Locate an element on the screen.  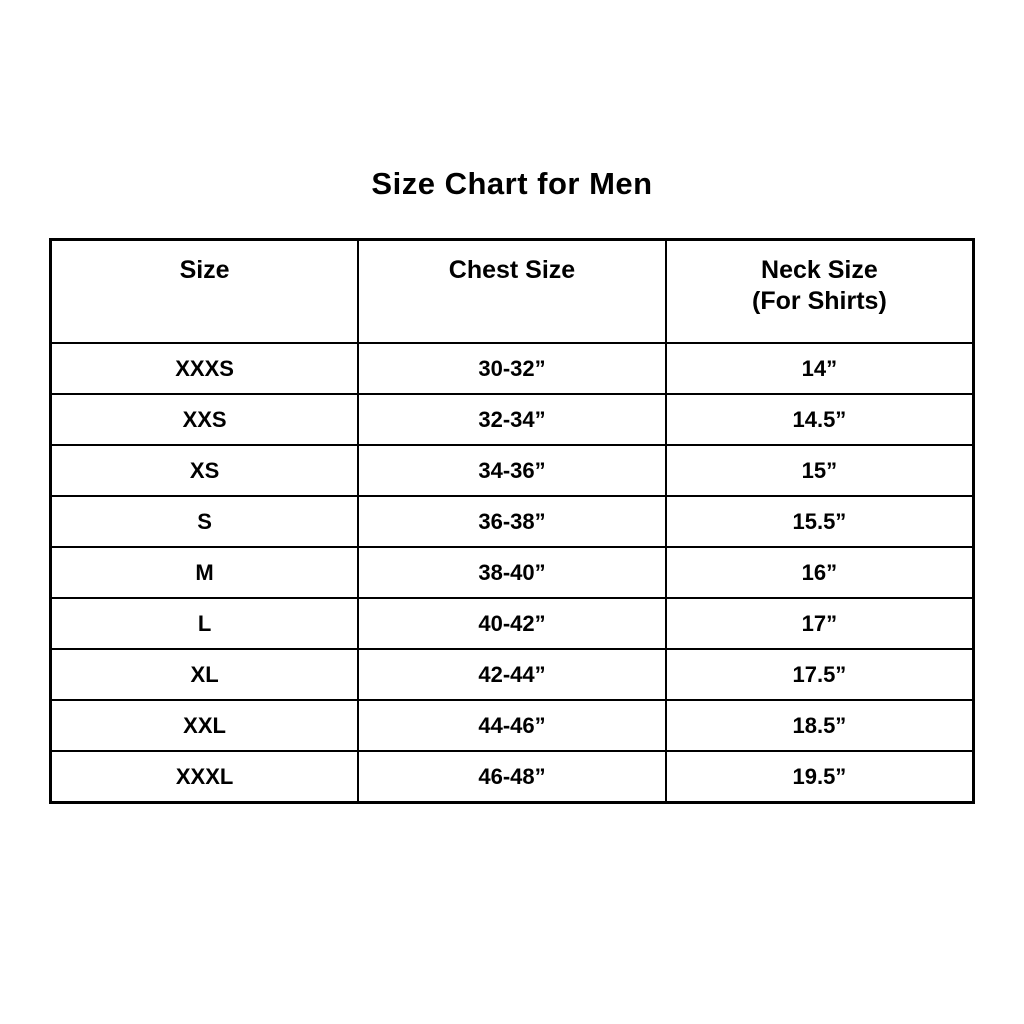
table-row: XXXL 46-48” 19.5” is located at coordinates (512, 777).